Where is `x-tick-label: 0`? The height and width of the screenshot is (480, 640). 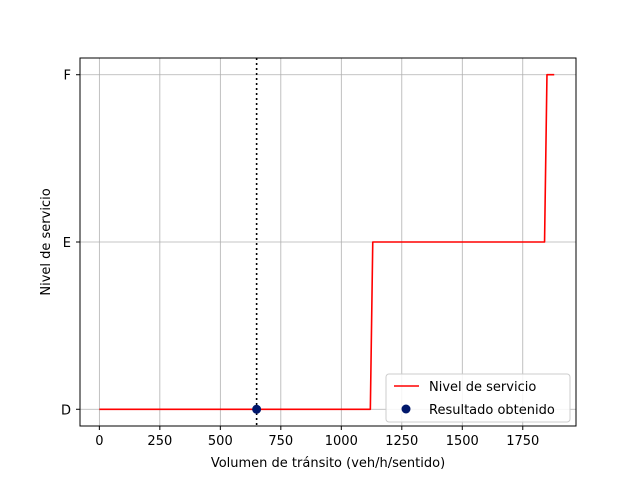
x-tick-label: 0 is located at coordinates (99, 441).